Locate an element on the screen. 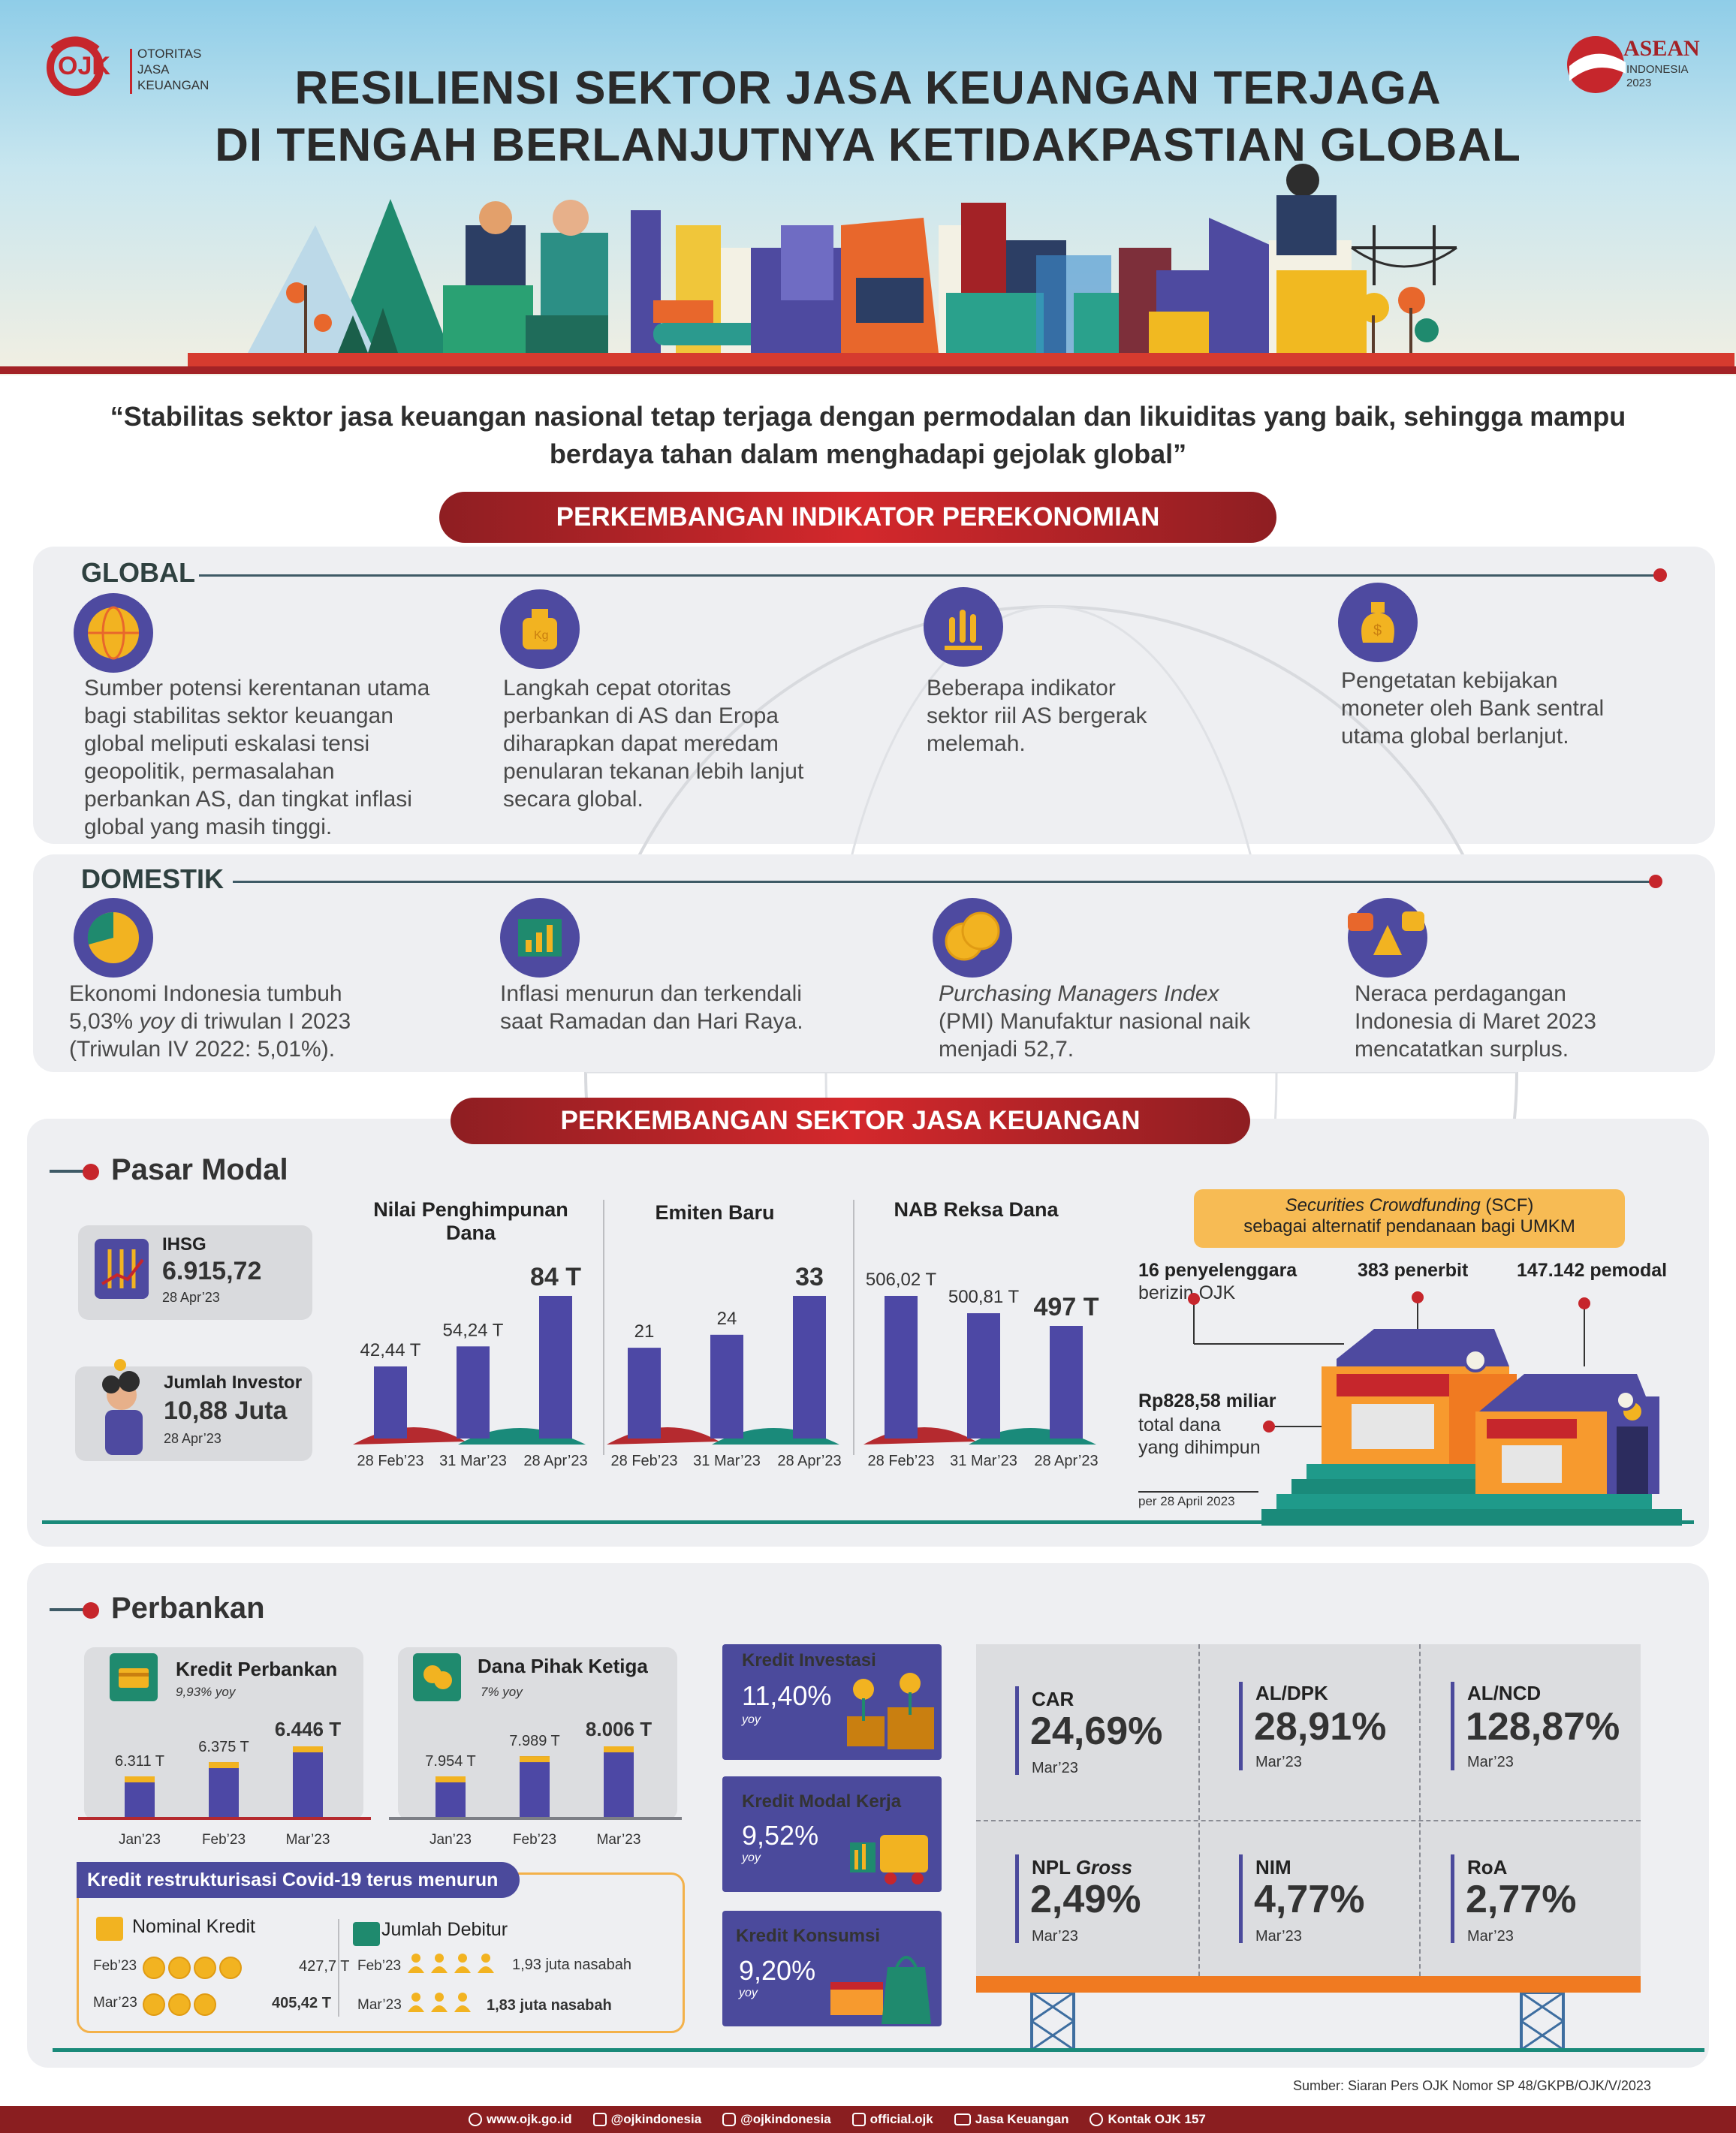 The height and width of the screenshot is (2133, 1736). asean-logo: ASEAN INDONESIA 2023 is located at coordinates (1637, 64).